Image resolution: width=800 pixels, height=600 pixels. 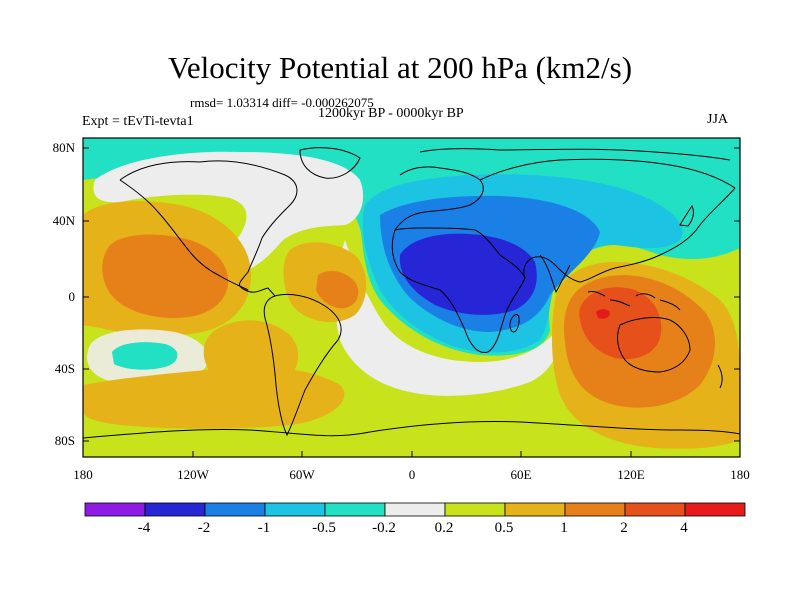 What do you see at coordinates (504, 528) in the screenshot?
I see `colorbar-label: 0.5` at bounding box center [504, 528].